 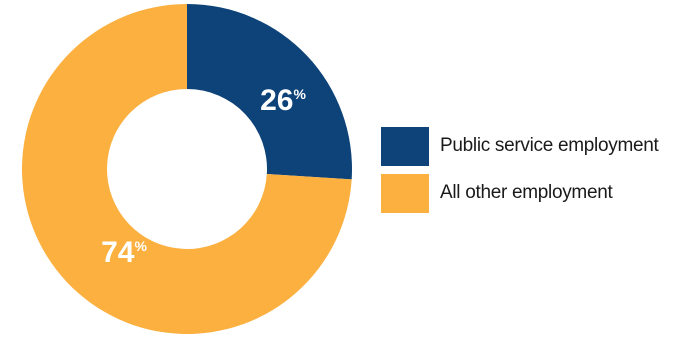 I want to click on legend-swatch-public-service, so click(x=405, y=146).